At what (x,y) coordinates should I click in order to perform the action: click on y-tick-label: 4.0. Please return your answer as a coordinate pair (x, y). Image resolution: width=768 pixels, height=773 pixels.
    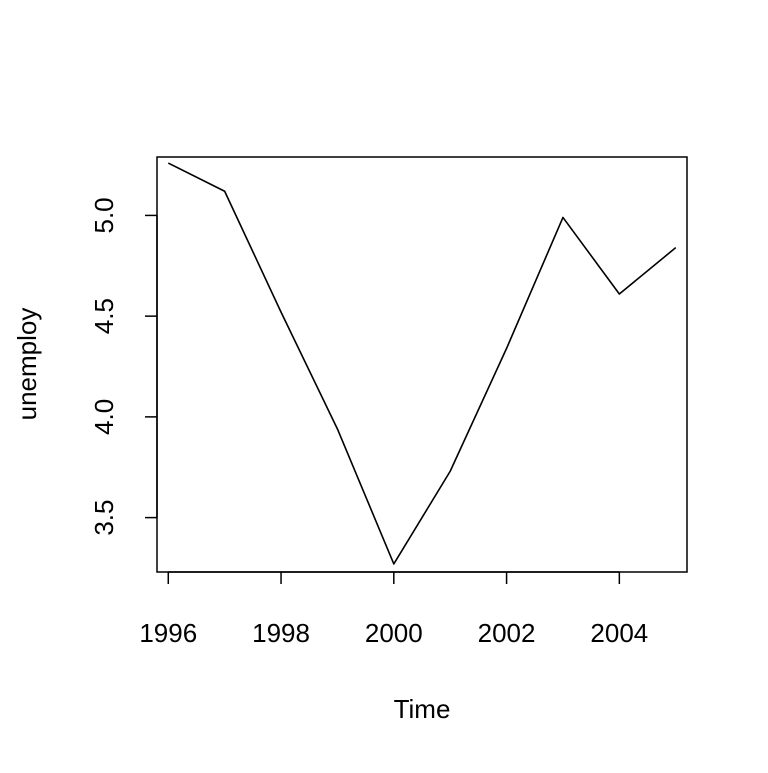
    Looking at the image, I should click on (104, 417).